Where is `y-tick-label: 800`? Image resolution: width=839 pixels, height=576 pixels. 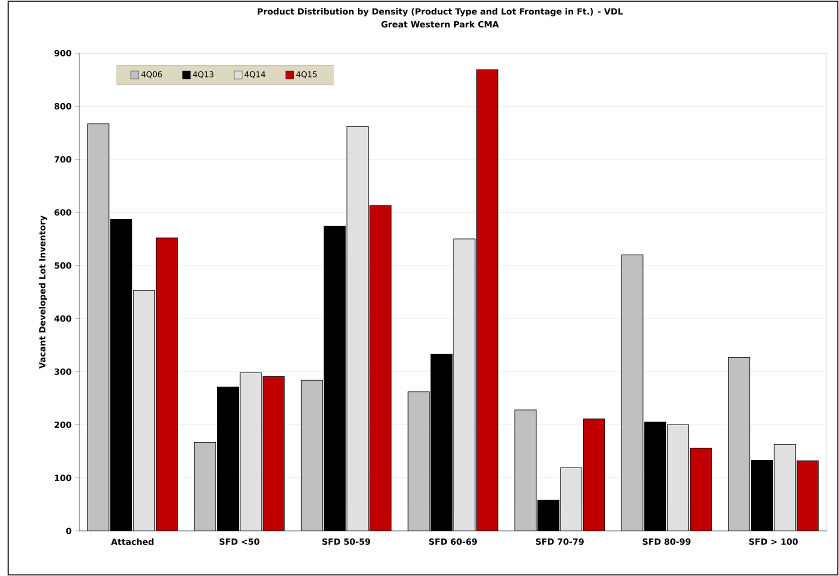 y-tick-label: 800 is located at coordinates (63, 106).